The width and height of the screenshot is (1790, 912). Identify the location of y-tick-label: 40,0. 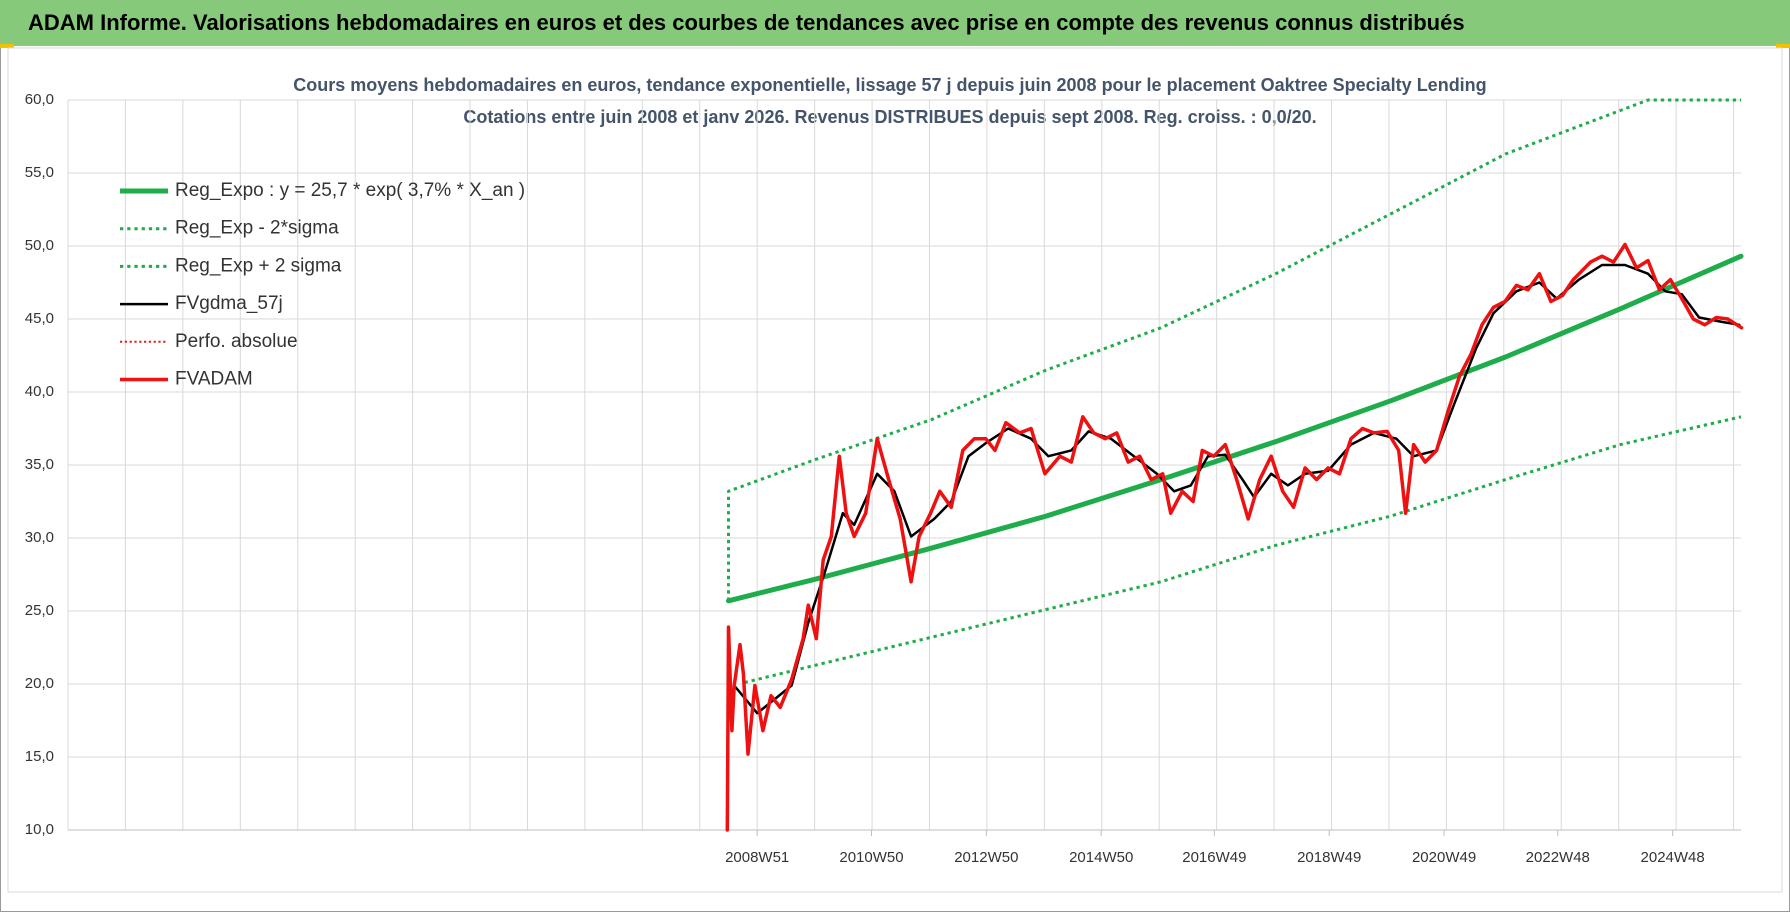
(39, 391).